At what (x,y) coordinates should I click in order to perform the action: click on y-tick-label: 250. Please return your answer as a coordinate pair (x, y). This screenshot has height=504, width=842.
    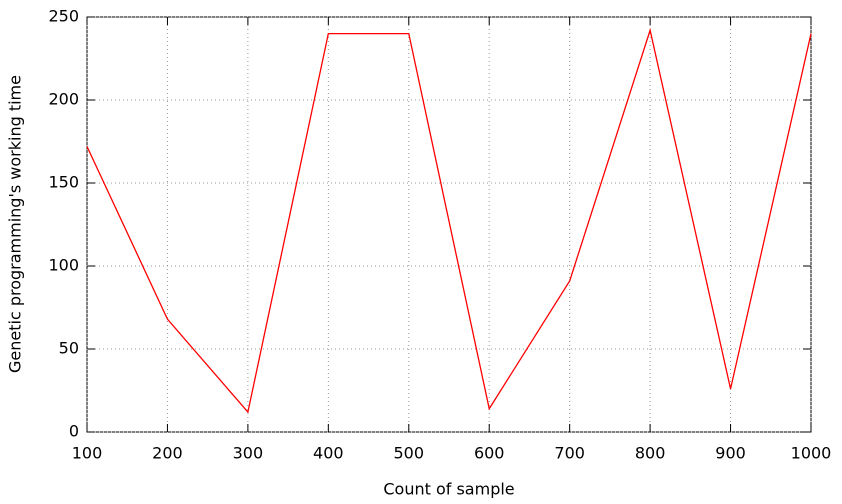
    Looking at the image, I should click on (63, 16).